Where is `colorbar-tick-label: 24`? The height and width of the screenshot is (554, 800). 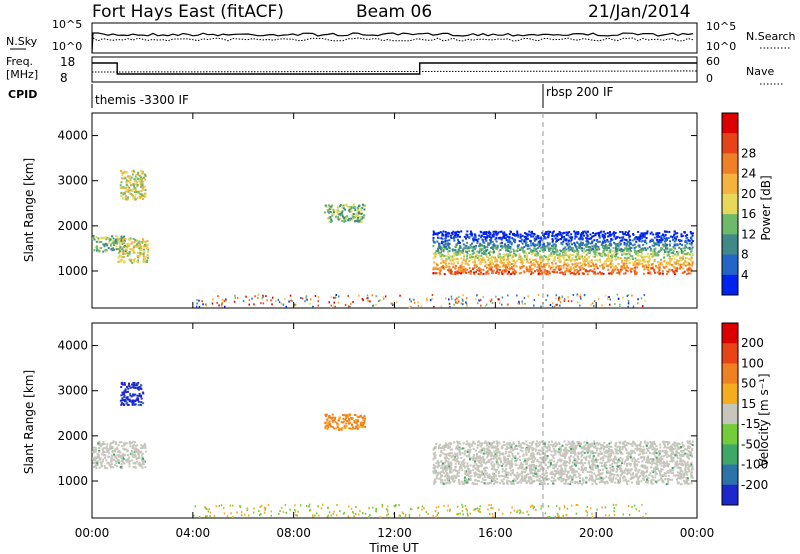
colorbar-tick-label: 24 is located at coordinates (748, 174).